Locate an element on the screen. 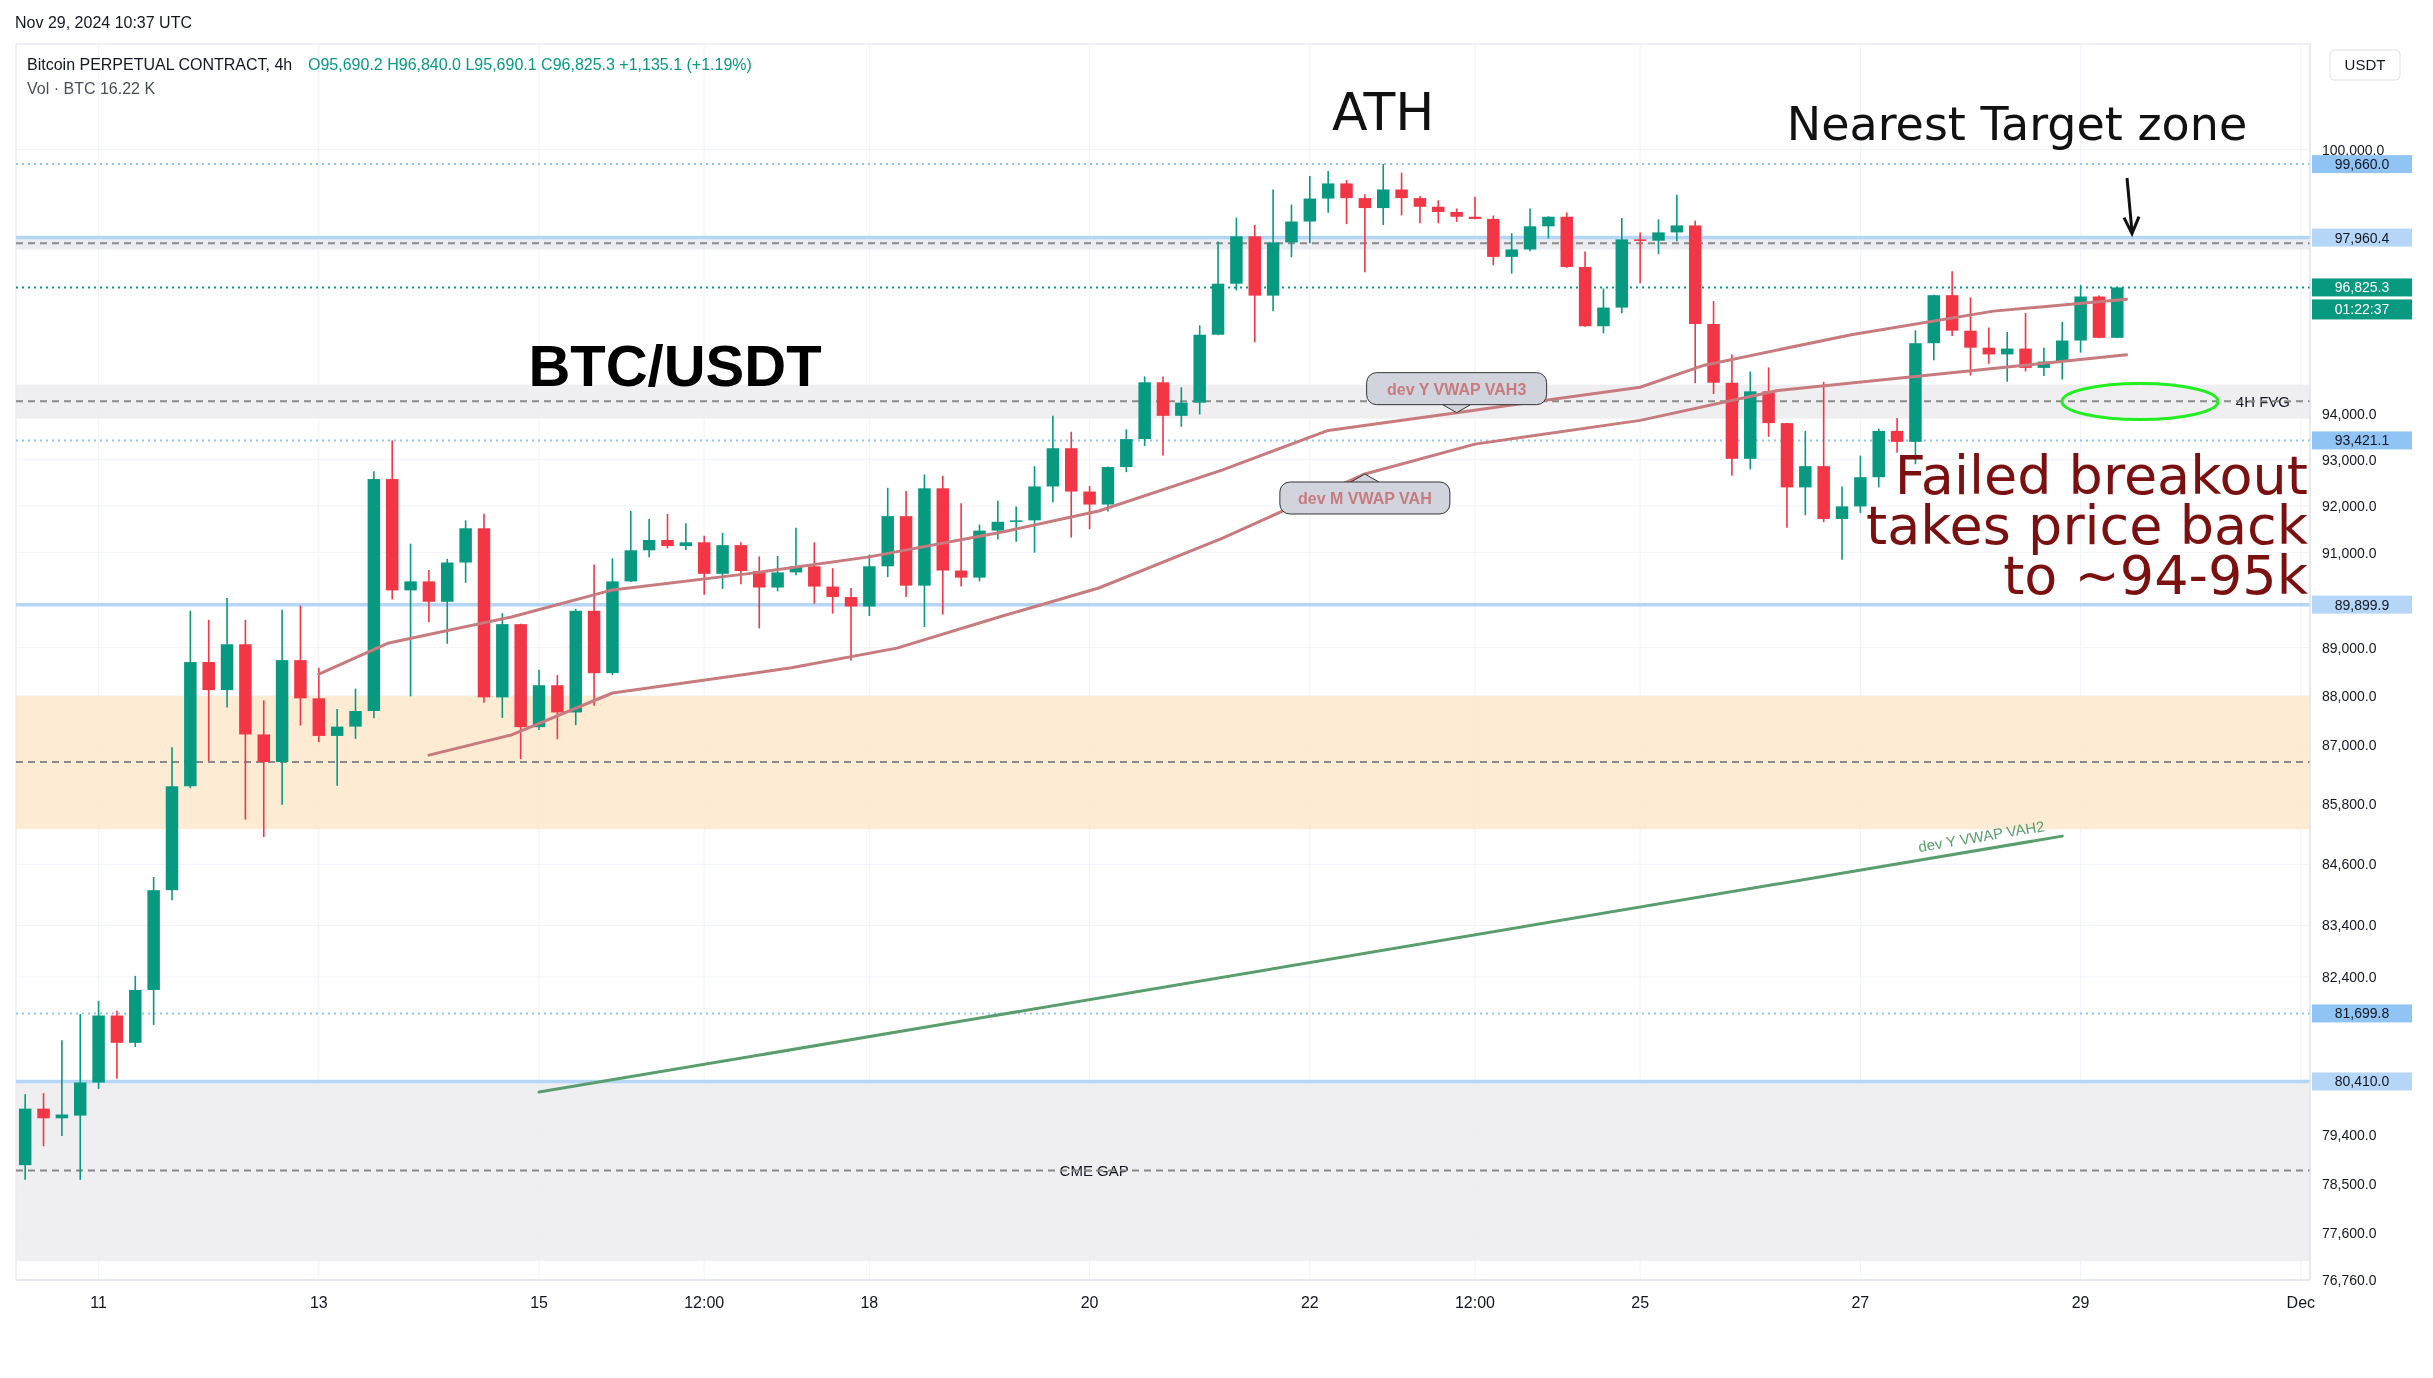 The image size is (2433, 1378). series-label: dev Y VWAP VAH3 is located at coordinates (1456, 389).